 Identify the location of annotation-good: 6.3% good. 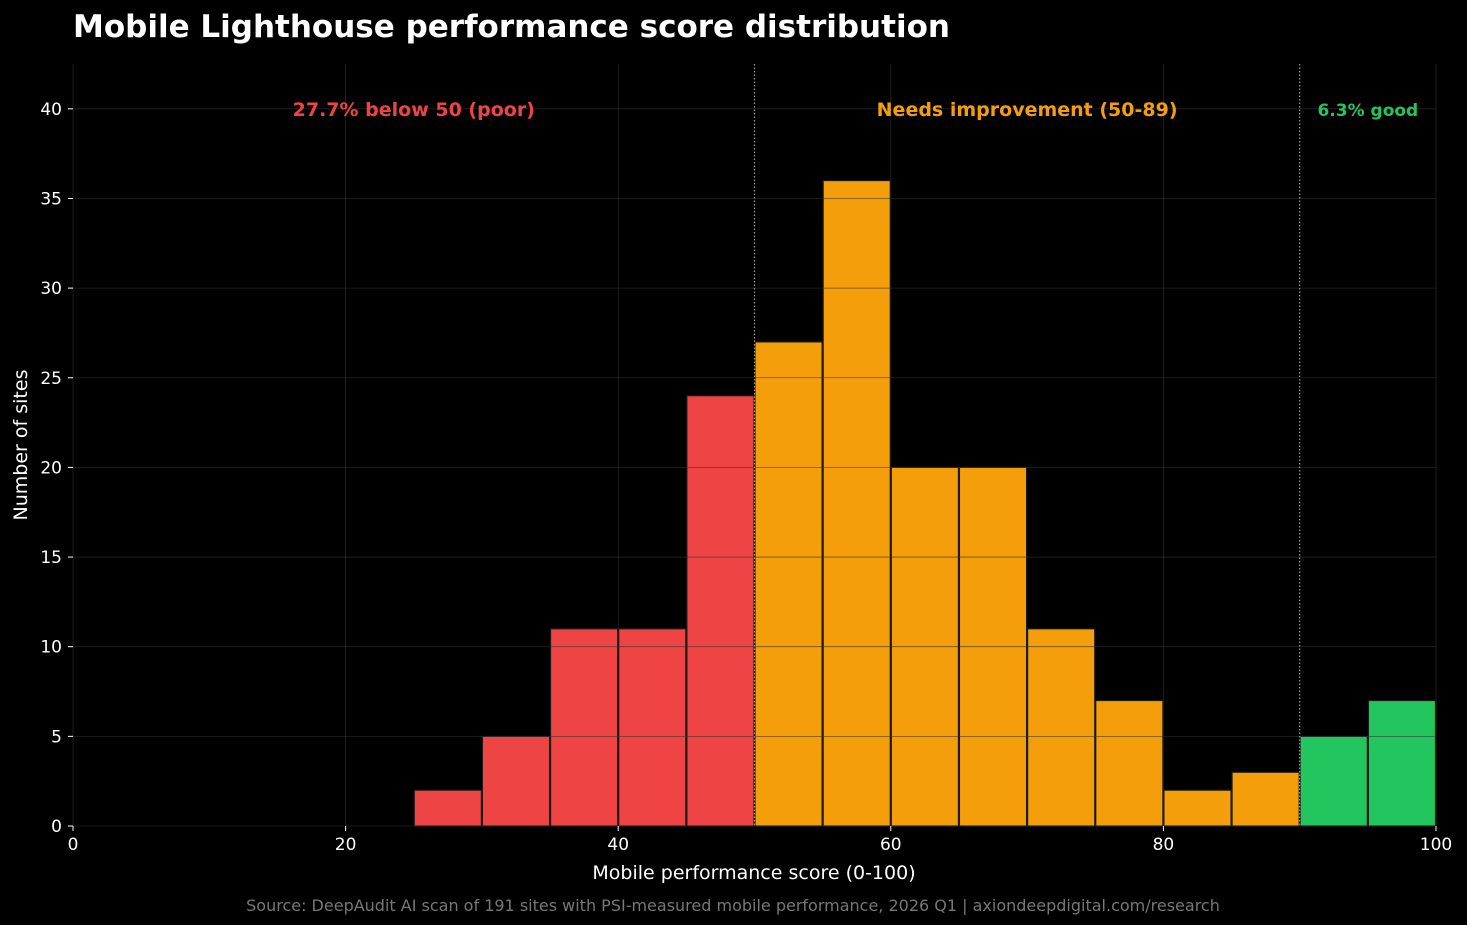
(1367, 111).